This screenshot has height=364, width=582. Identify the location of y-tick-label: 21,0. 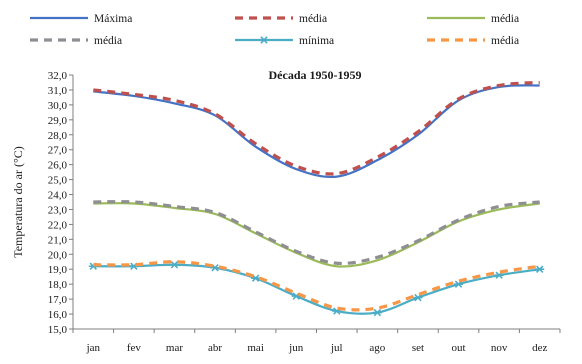
(58, 240).